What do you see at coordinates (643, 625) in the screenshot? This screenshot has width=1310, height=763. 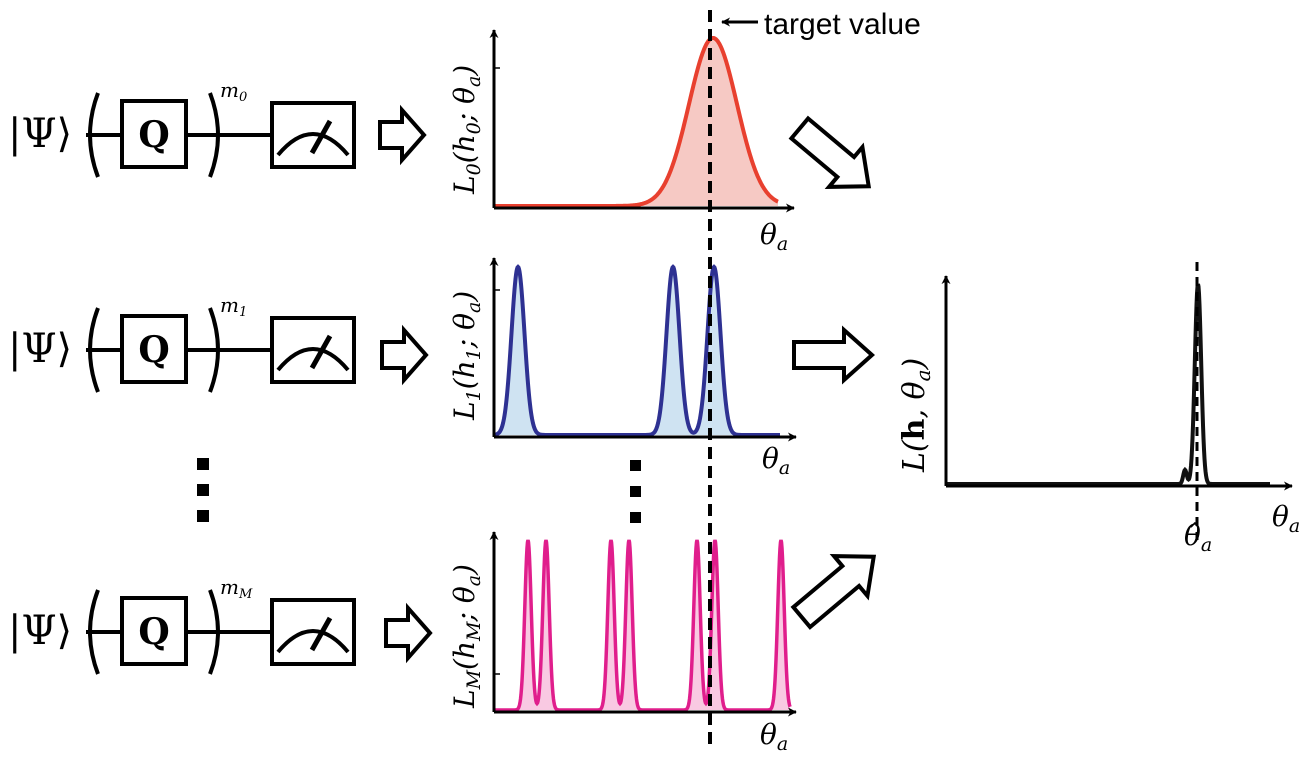 I see `likelihood-M-curve` at bounding box center [643, 625].